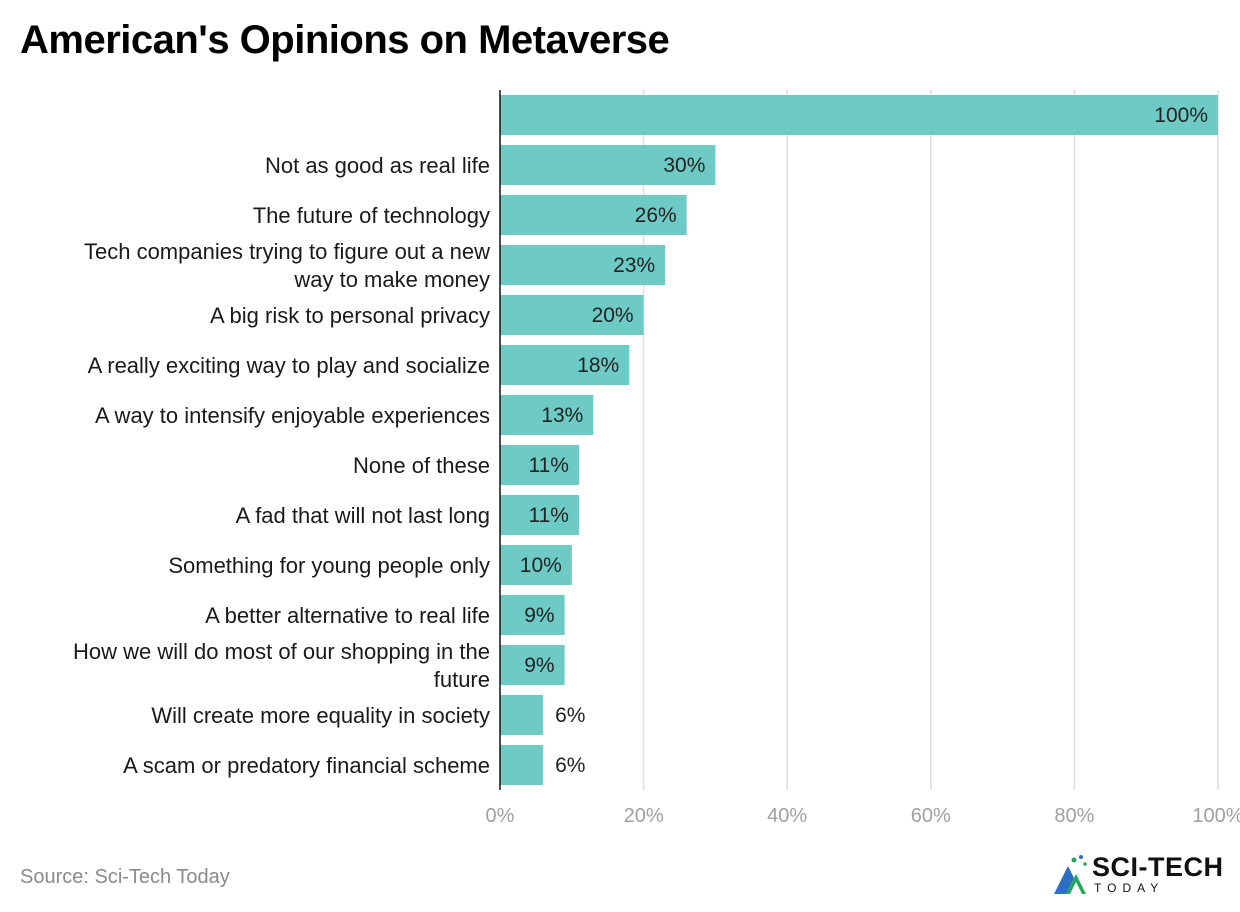 This screenshot has height=912, width=1240. I want to click on chart-title: American's Opinions on Metaverse, so click(345, 40).